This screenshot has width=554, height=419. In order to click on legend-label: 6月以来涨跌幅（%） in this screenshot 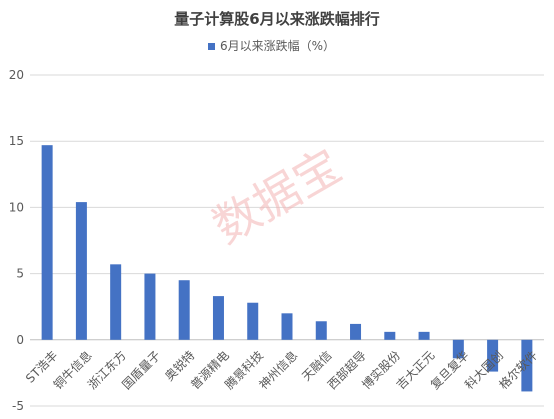, I will do `click(277, 45)`.